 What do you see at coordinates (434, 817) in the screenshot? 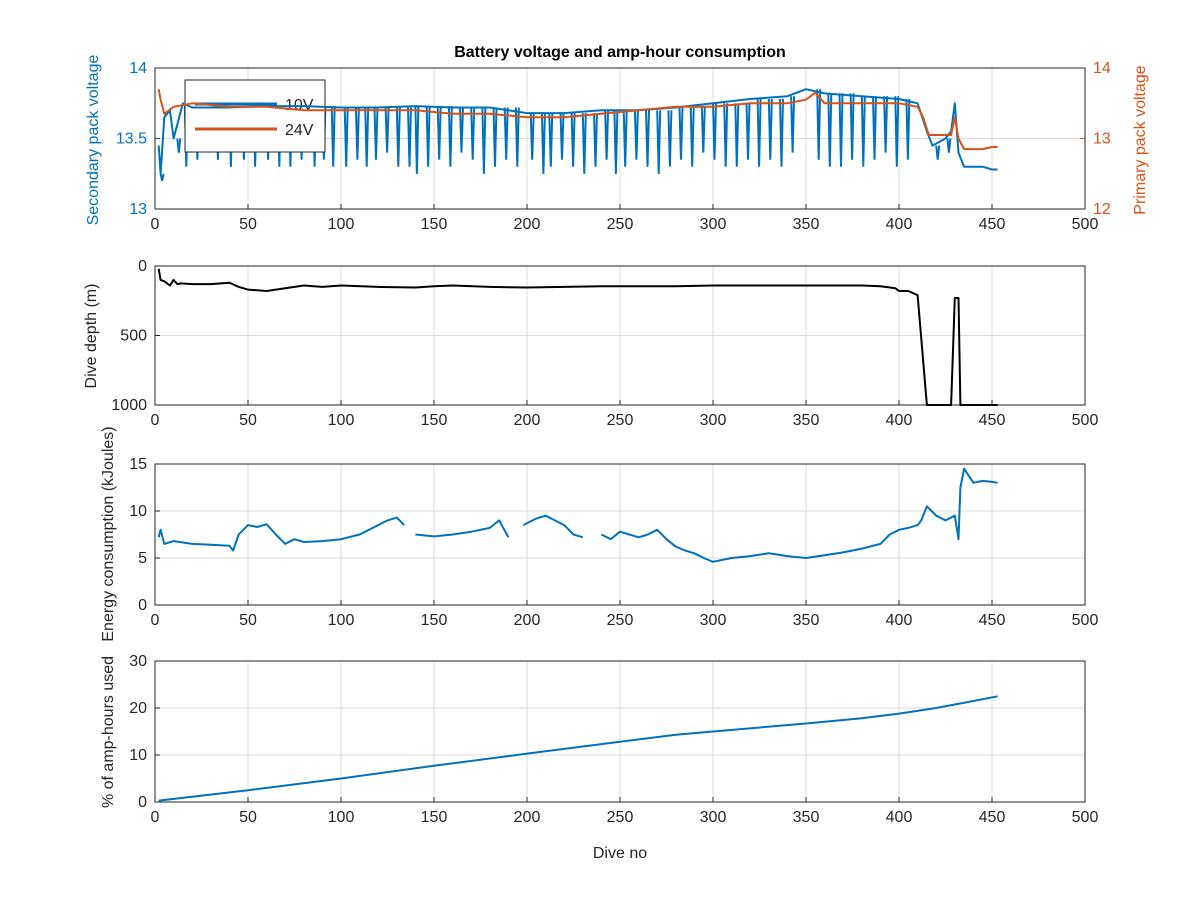
I see `panel4-xtick-label: 150` at bounding box center [434, 817].